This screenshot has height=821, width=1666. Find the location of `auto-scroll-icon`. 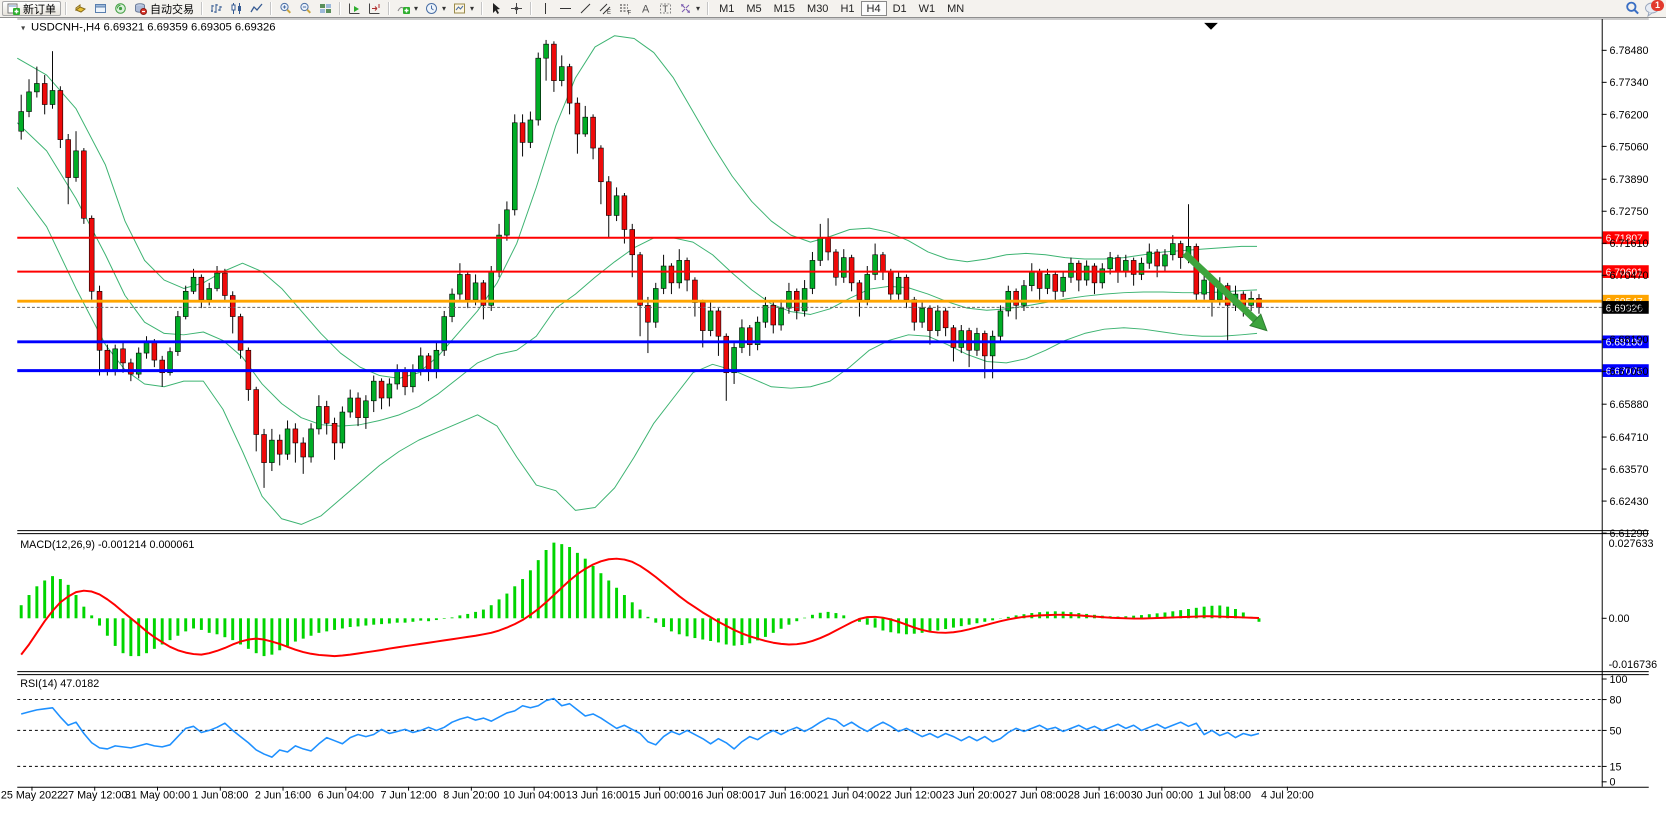

auto-scroll-icon is located at coordinates (354, 8).